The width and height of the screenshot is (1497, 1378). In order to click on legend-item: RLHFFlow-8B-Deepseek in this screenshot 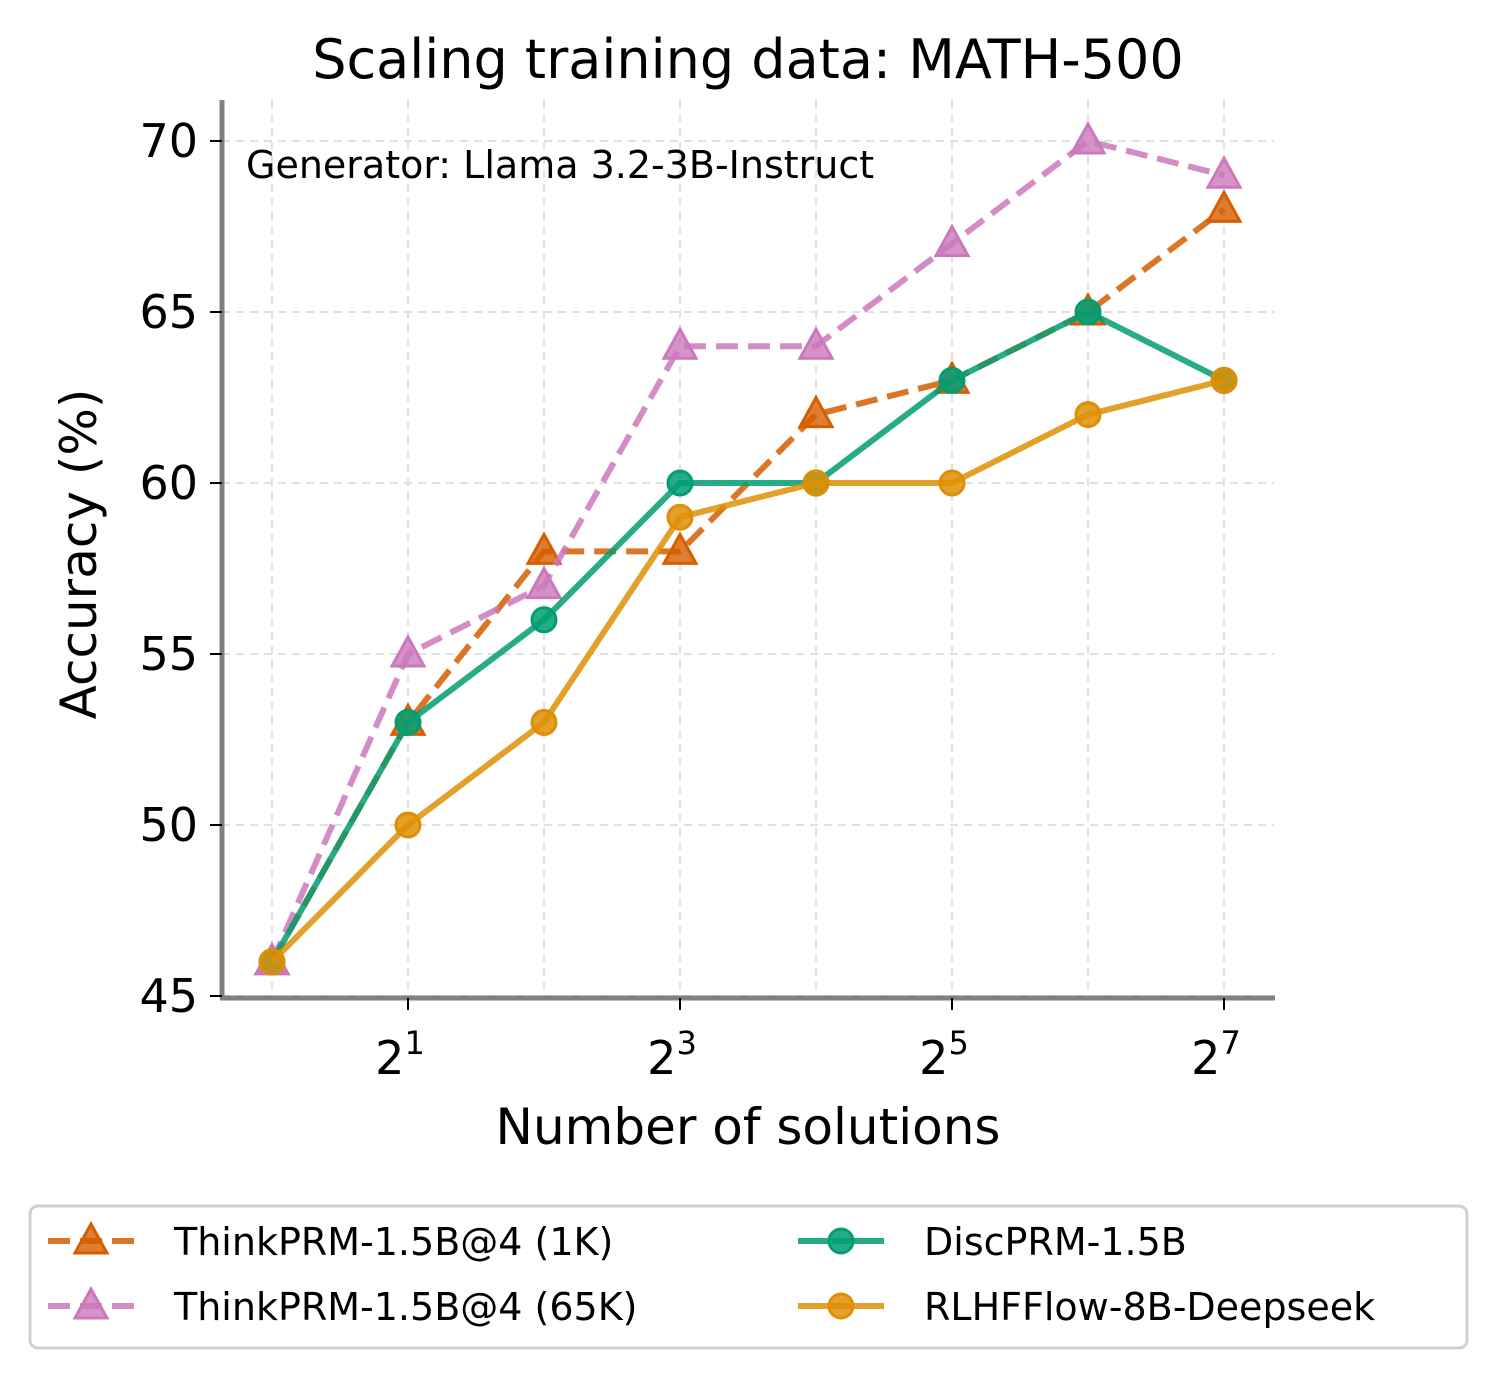, I will do `click(1086, 1307)`.